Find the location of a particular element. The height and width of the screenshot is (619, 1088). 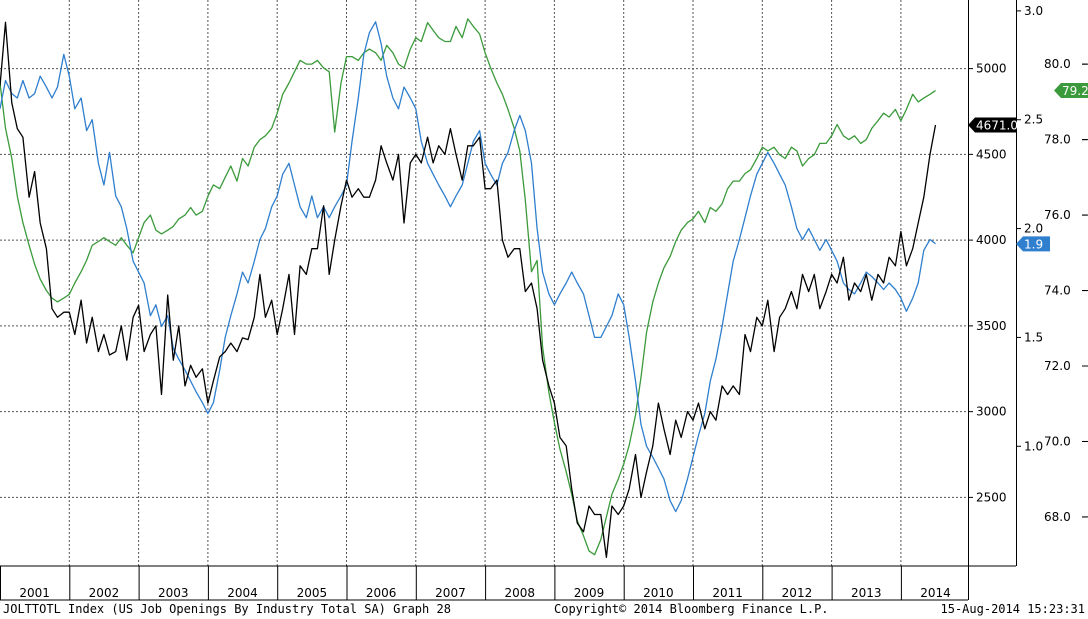

mid-axis-tick-label: 2.0 is located at coordinates (1033, 229).